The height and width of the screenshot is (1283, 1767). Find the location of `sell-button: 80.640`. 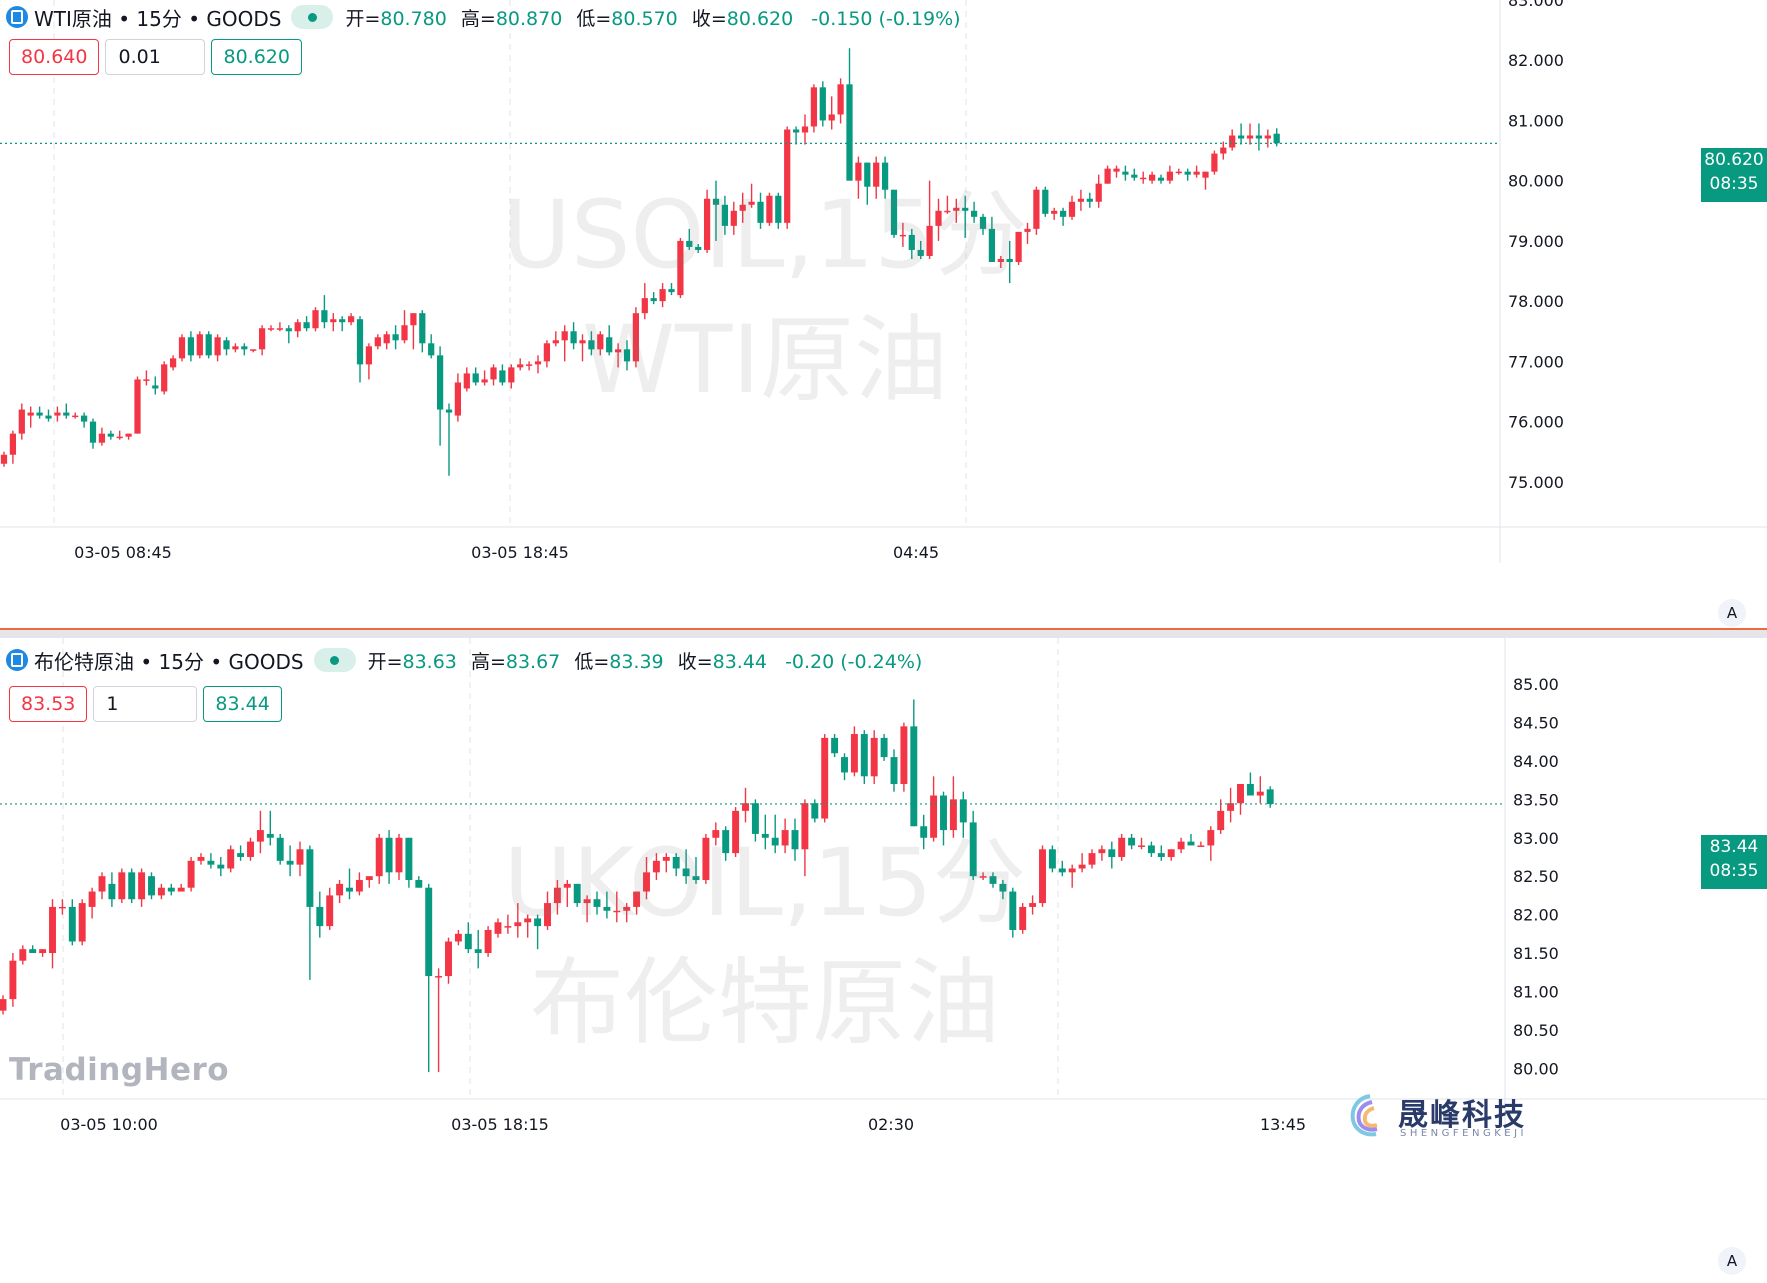

sell-button: 80.640 is located at coordinates (54, 57).